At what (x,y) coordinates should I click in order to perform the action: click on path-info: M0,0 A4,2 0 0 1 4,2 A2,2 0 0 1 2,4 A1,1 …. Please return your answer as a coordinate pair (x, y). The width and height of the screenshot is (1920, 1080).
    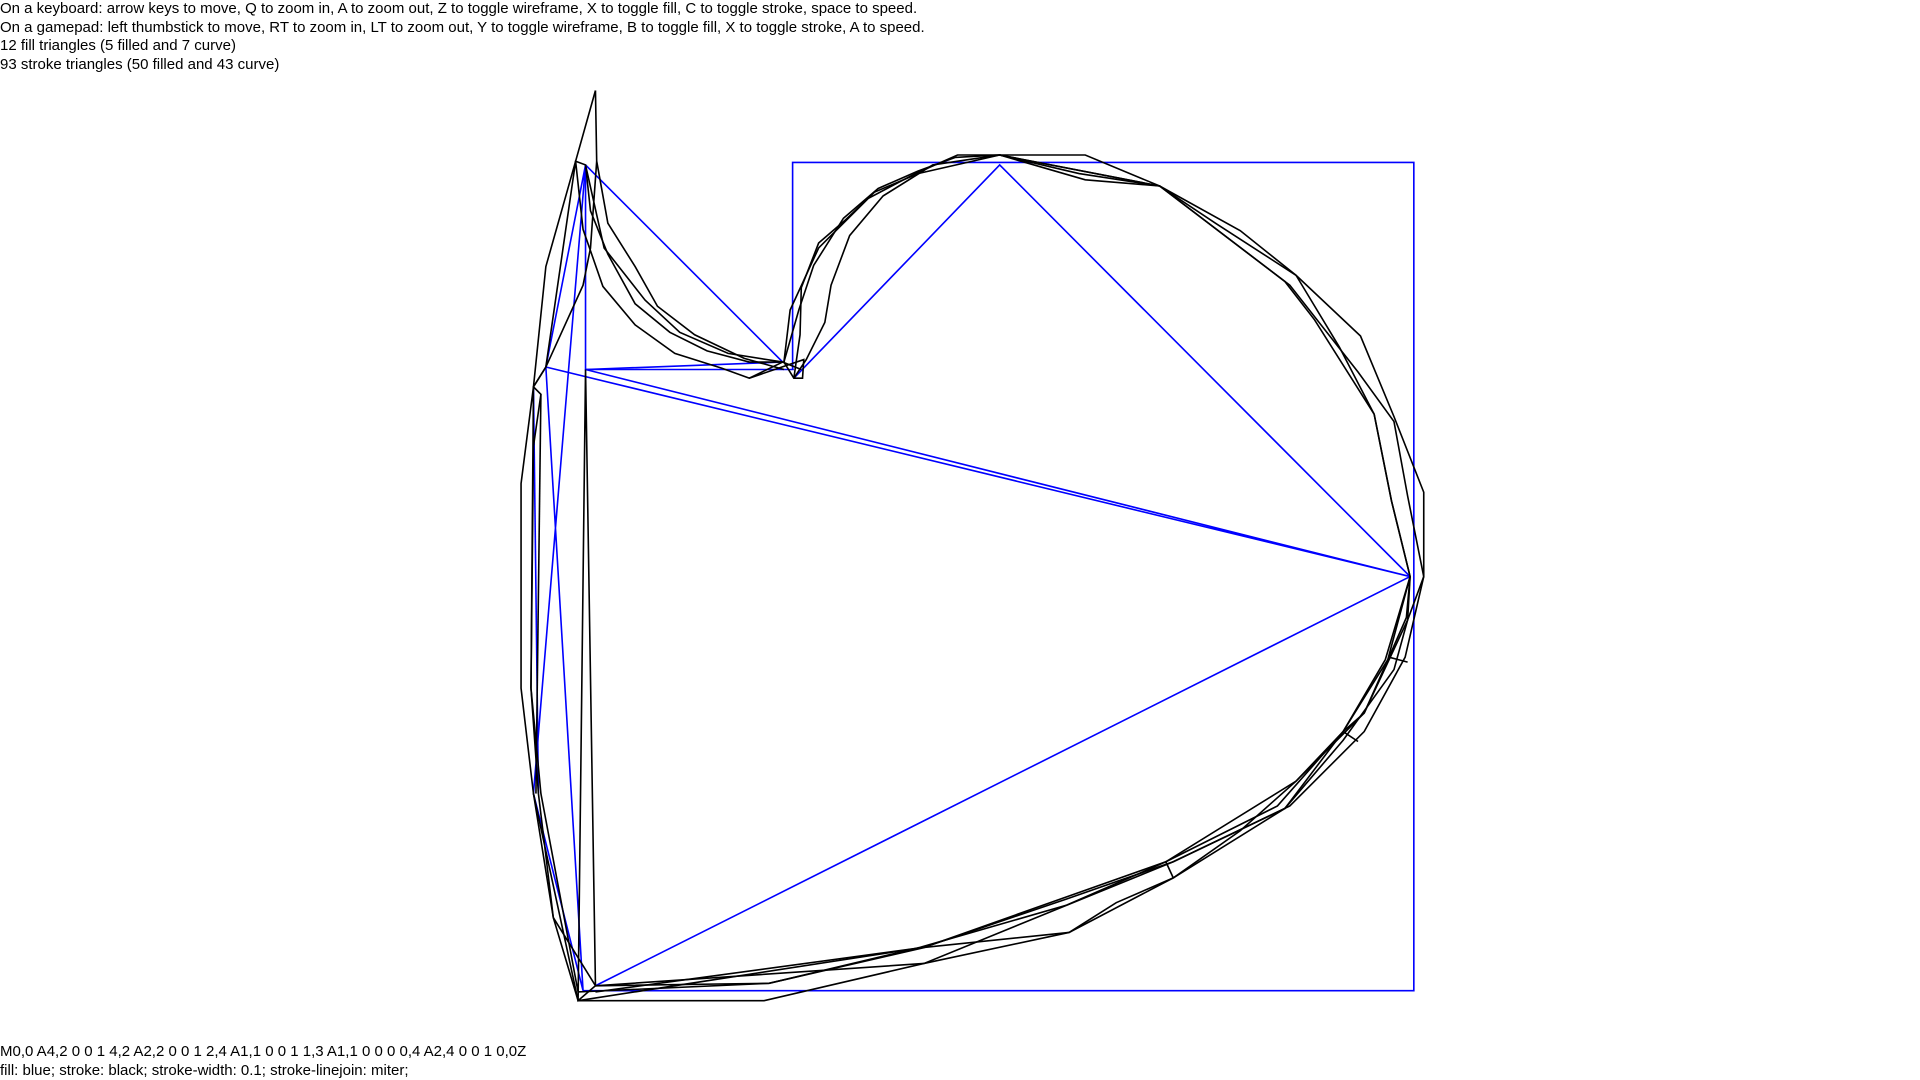
    Looking at the image, I should click on (263, 1061).